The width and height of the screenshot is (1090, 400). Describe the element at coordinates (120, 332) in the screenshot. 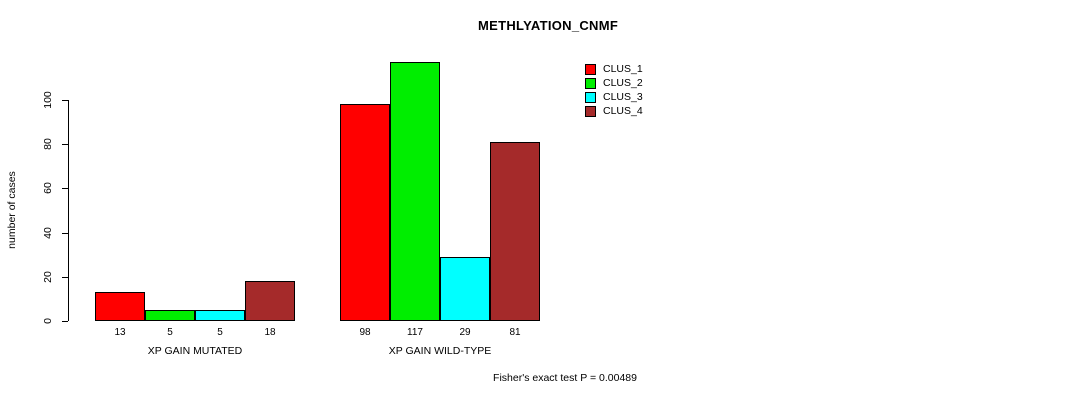

I see `bar-count-label: 13` at that location.